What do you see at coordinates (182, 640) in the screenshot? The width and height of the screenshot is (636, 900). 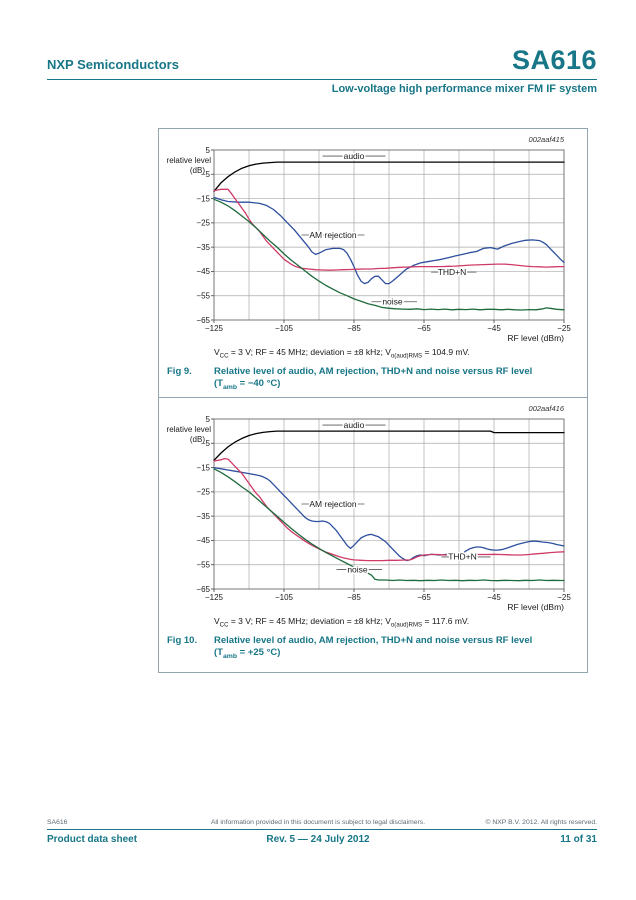 I see `figure-10-label: Fig 10.` at bounding box center [182, 640].